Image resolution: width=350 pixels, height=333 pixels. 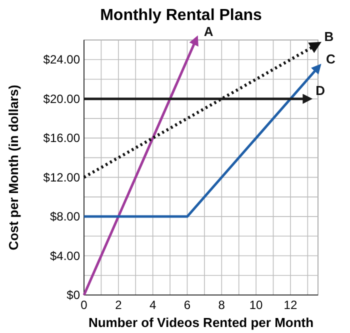 What do you see at coordinates (84, 305) in the screenshot?
I see `x-tick-label: 0` at bounding box center [84, 305].